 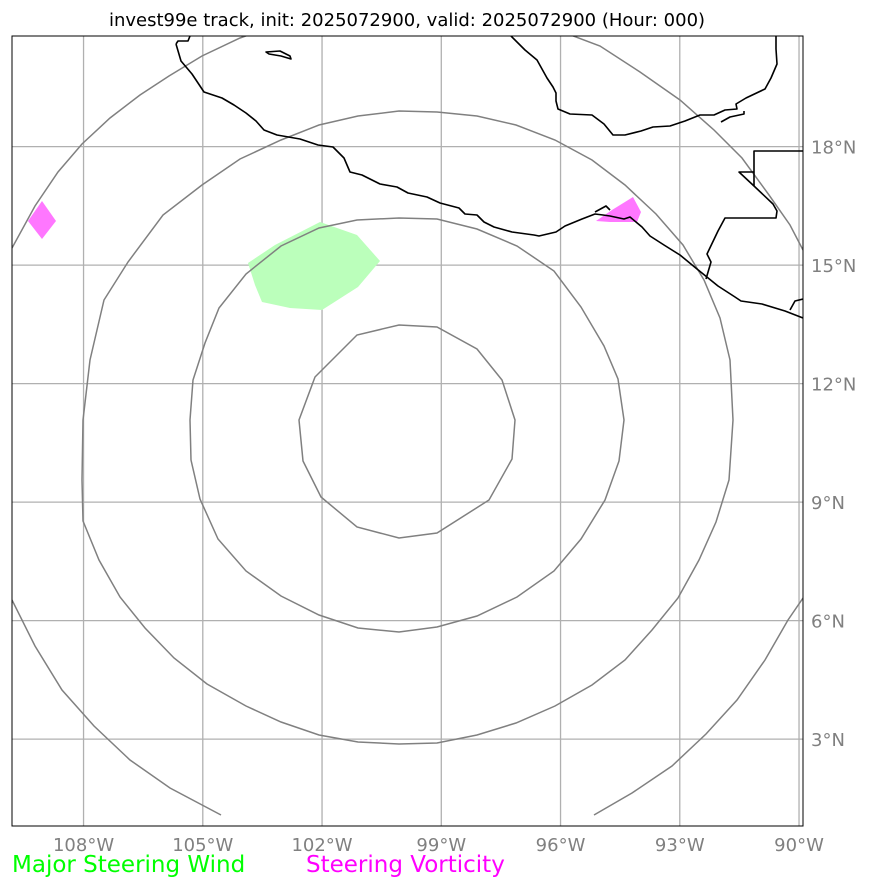 What do you see at coordinates (796, 304) in the screenshot?
I see `coastline-corner-east` at bounding box center [796, 304].